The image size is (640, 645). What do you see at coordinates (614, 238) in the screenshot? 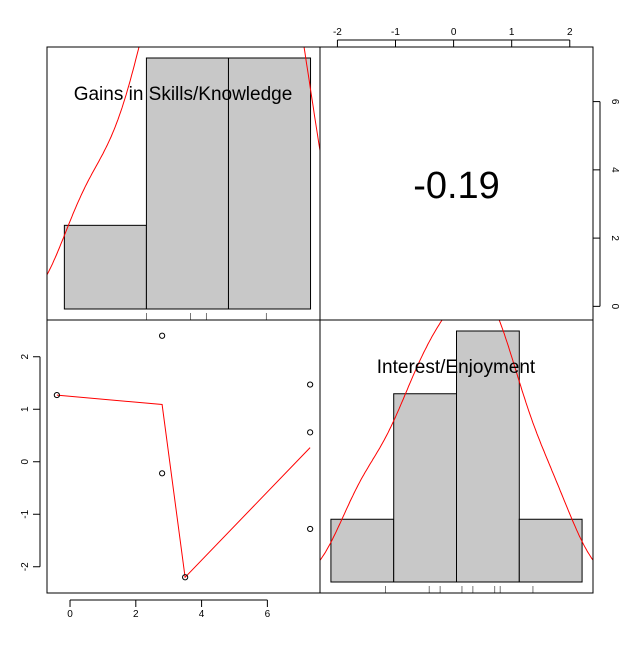
I see `right-axis-tick-label: 2` at bounding box center [614, 238].